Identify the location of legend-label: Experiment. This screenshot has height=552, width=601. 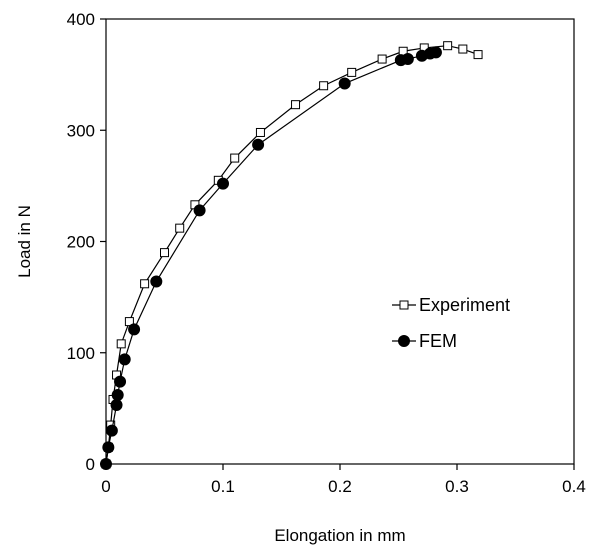
(464, 305).